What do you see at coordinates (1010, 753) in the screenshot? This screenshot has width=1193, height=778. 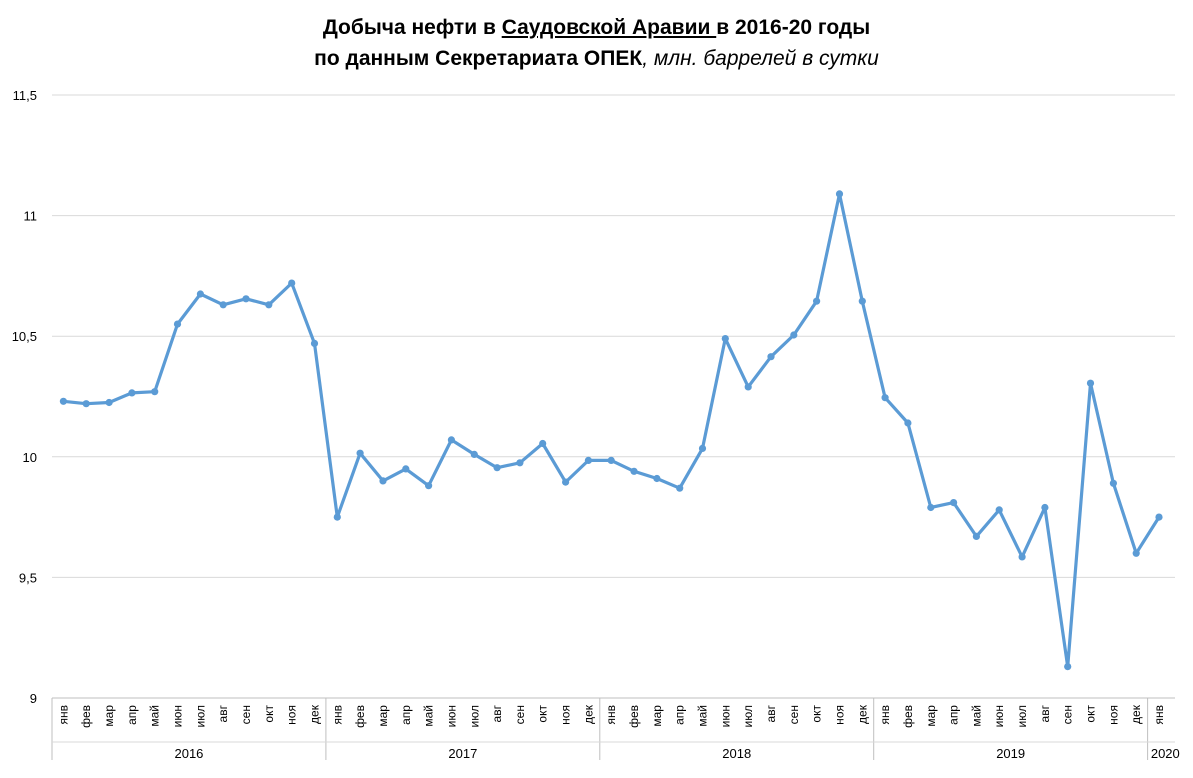 I see `year-label: 2019` at bounding box center [1010, 753].